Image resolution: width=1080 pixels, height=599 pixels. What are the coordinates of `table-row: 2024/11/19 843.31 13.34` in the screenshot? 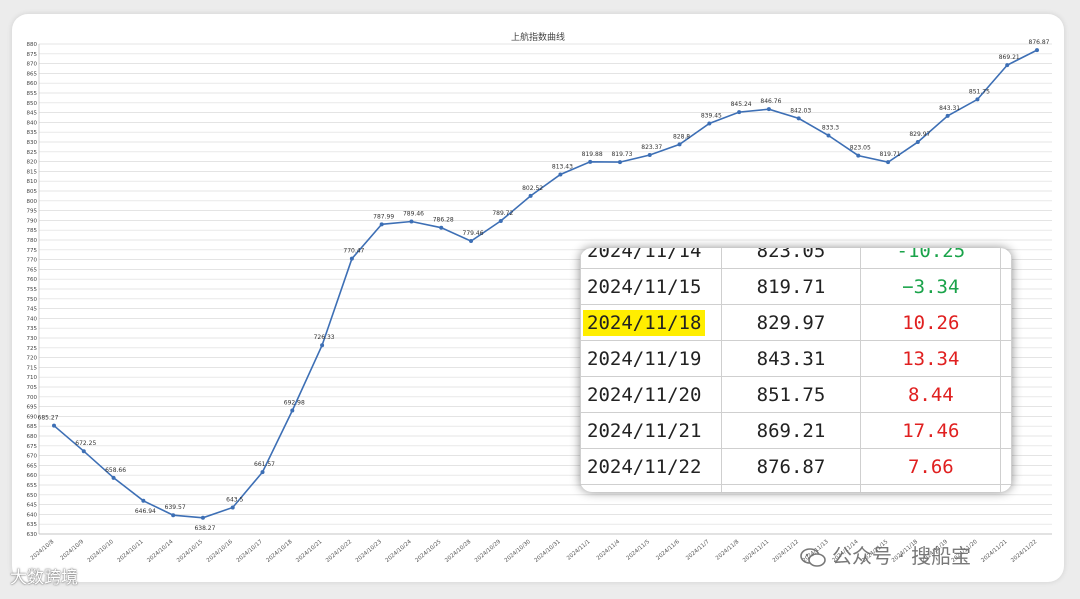 It's located at (796, 358).